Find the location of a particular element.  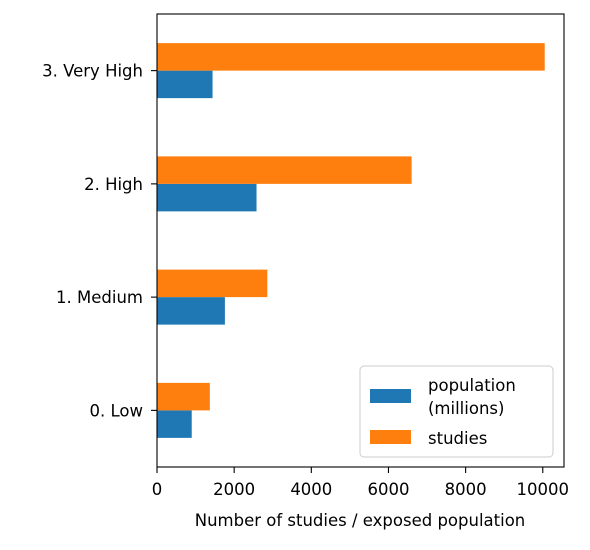

x-tick-label-5: 10000 is located at coordinates (543, 489).